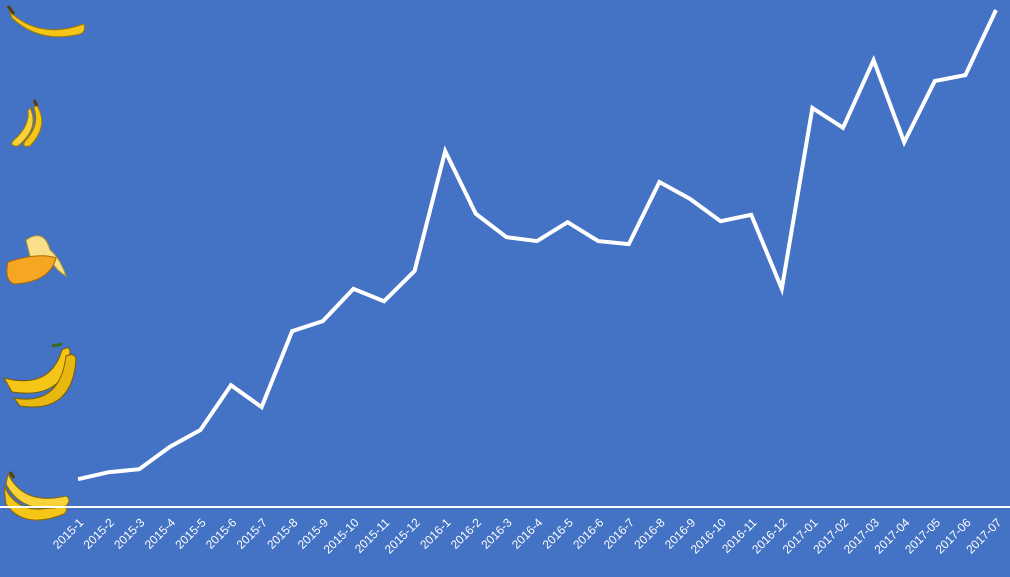 The image size is (1010, 577). What do you see at coordinates (252, 533) in the screenshot?
I see `x-tick-label: 2015-7` at bounding box center [252, 533].